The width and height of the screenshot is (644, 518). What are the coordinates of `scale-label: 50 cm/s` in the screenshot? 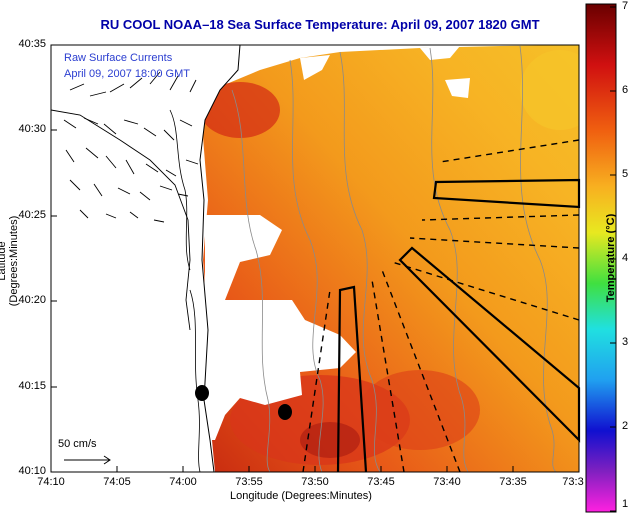 It's located at (77, 444).